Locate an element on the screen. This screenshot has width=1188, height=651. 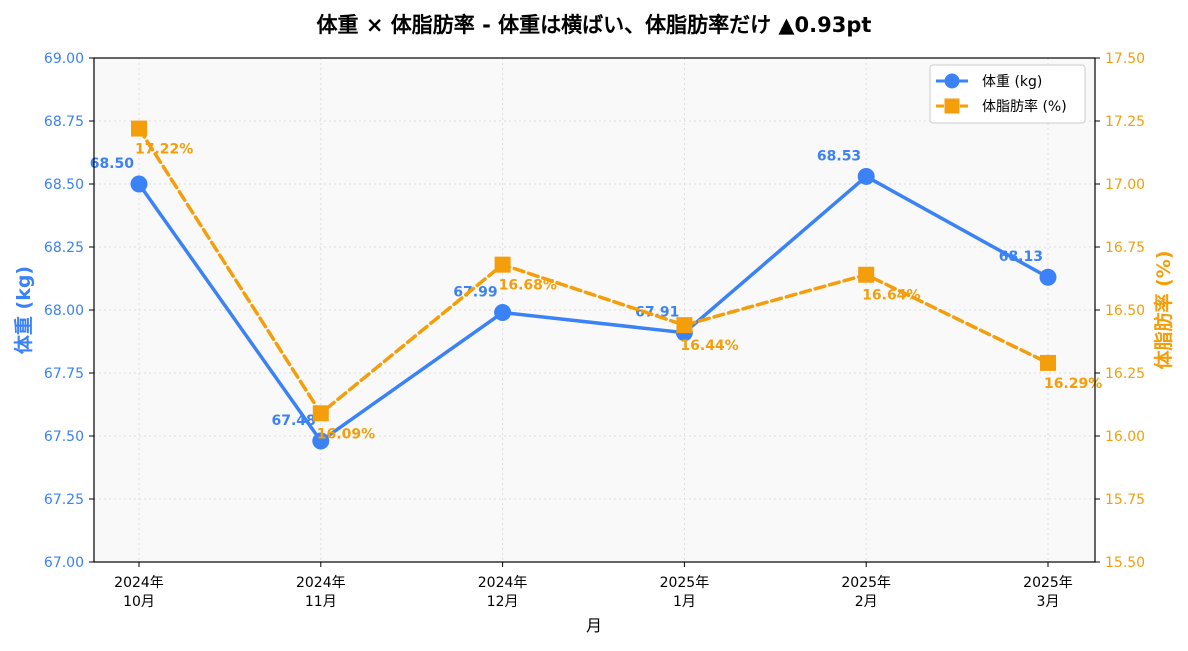
y-axis-right-label: 体脂肪率 (%) is located at coordinates (1163, 309).